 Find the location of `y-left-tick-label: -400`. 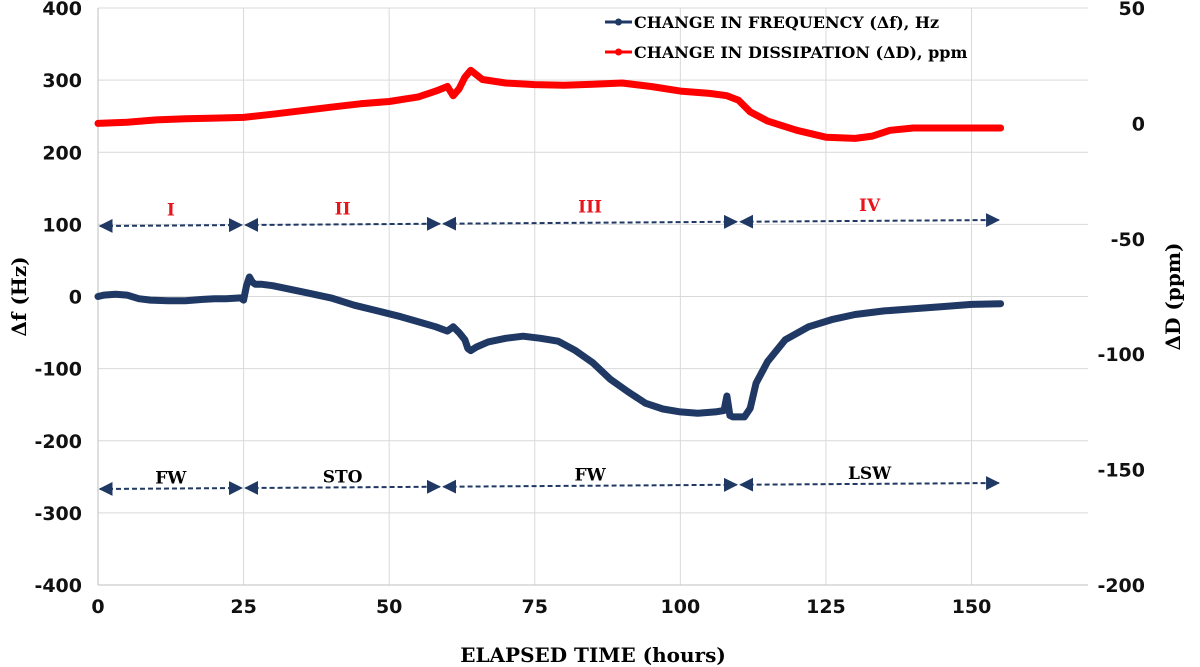

y-left-tick-label: -400 is located at coordinates (58, 586).